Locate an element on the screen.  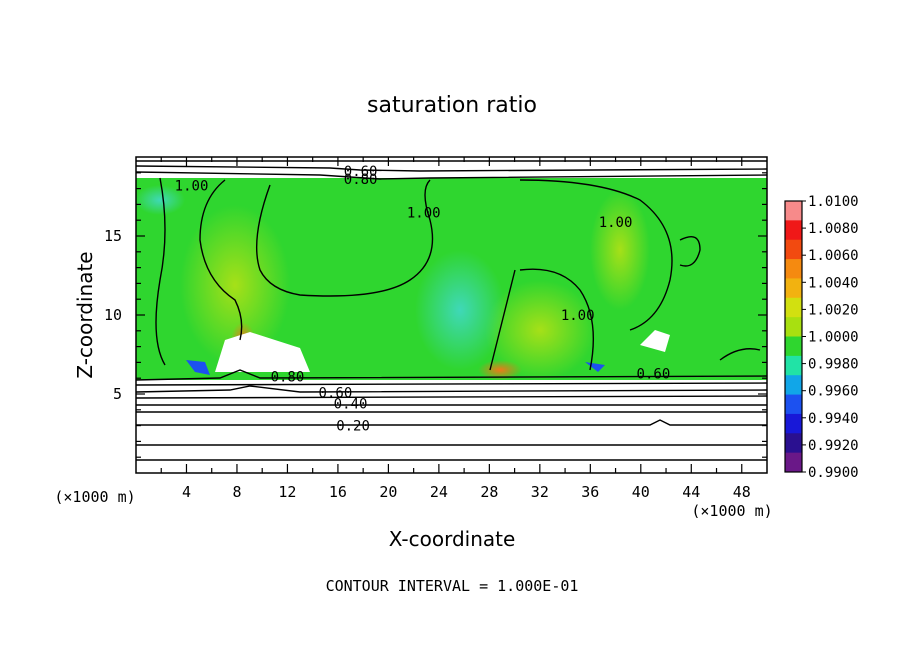
field-region-yellow-left is located at coordinates (235, 285).